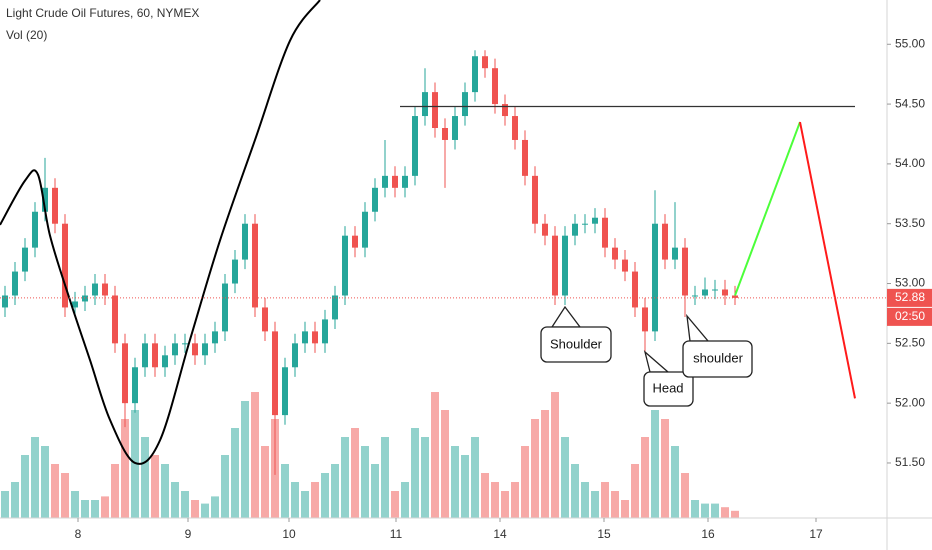 Image resolution: width=932 pixels, height=550 pixels. Describe the element at coordinates (816, 534) in the screenshot. I see `x-tick-label: 17` at that location.